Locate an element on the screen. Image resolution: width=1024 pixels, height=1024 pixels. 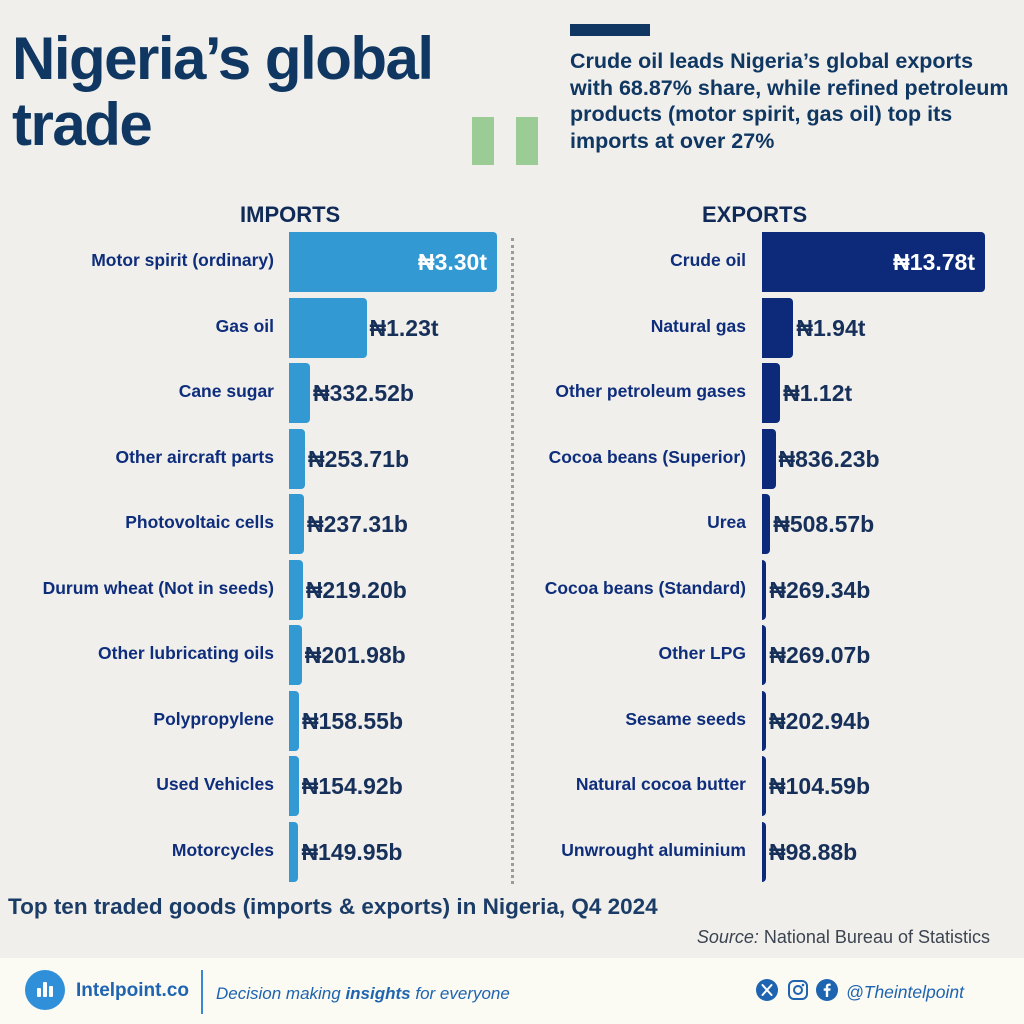
export-value-label: ₦269.34b is located at coordinates (820, 589).